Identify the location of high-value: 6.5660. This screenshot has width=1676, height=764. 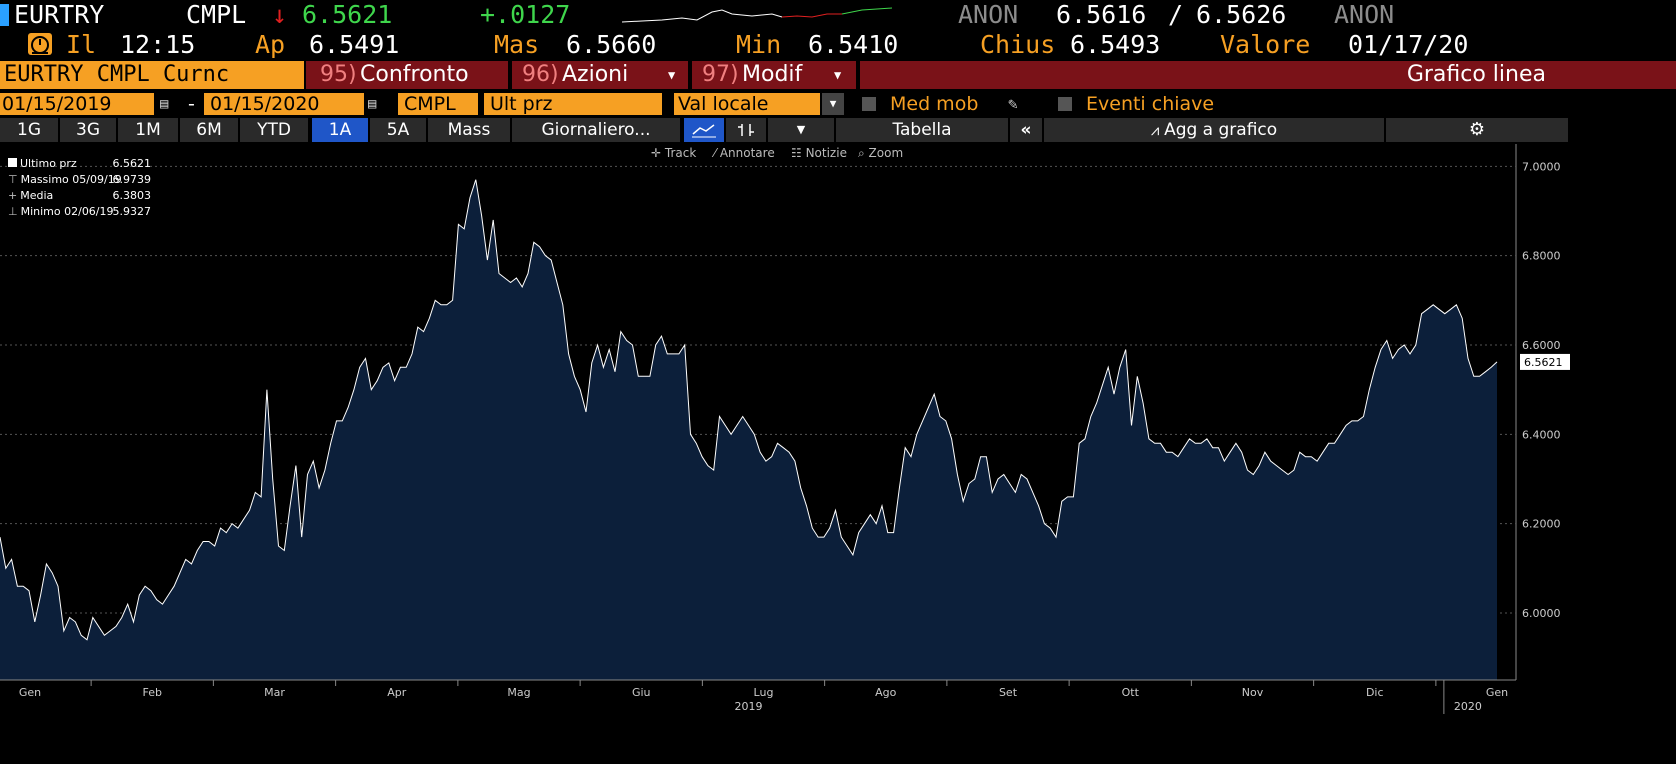
(611, 44).